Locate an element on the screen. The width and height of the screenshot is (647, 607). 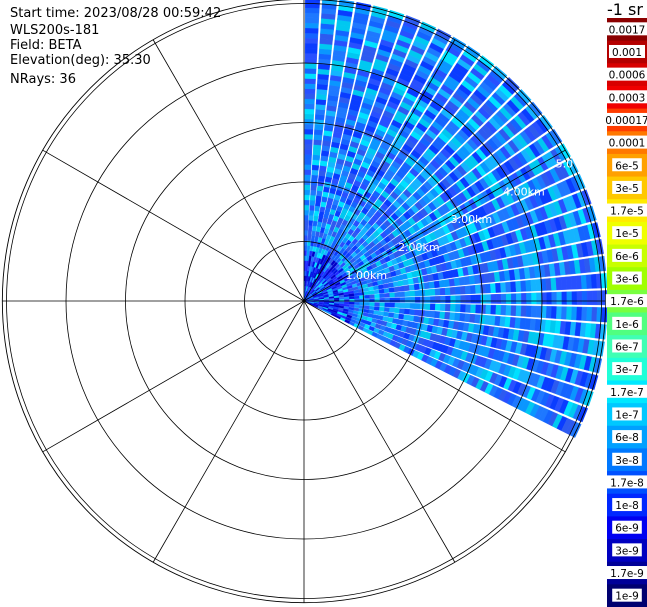
colorbar-label: 1e-7 is located at coordinates (627, 415).